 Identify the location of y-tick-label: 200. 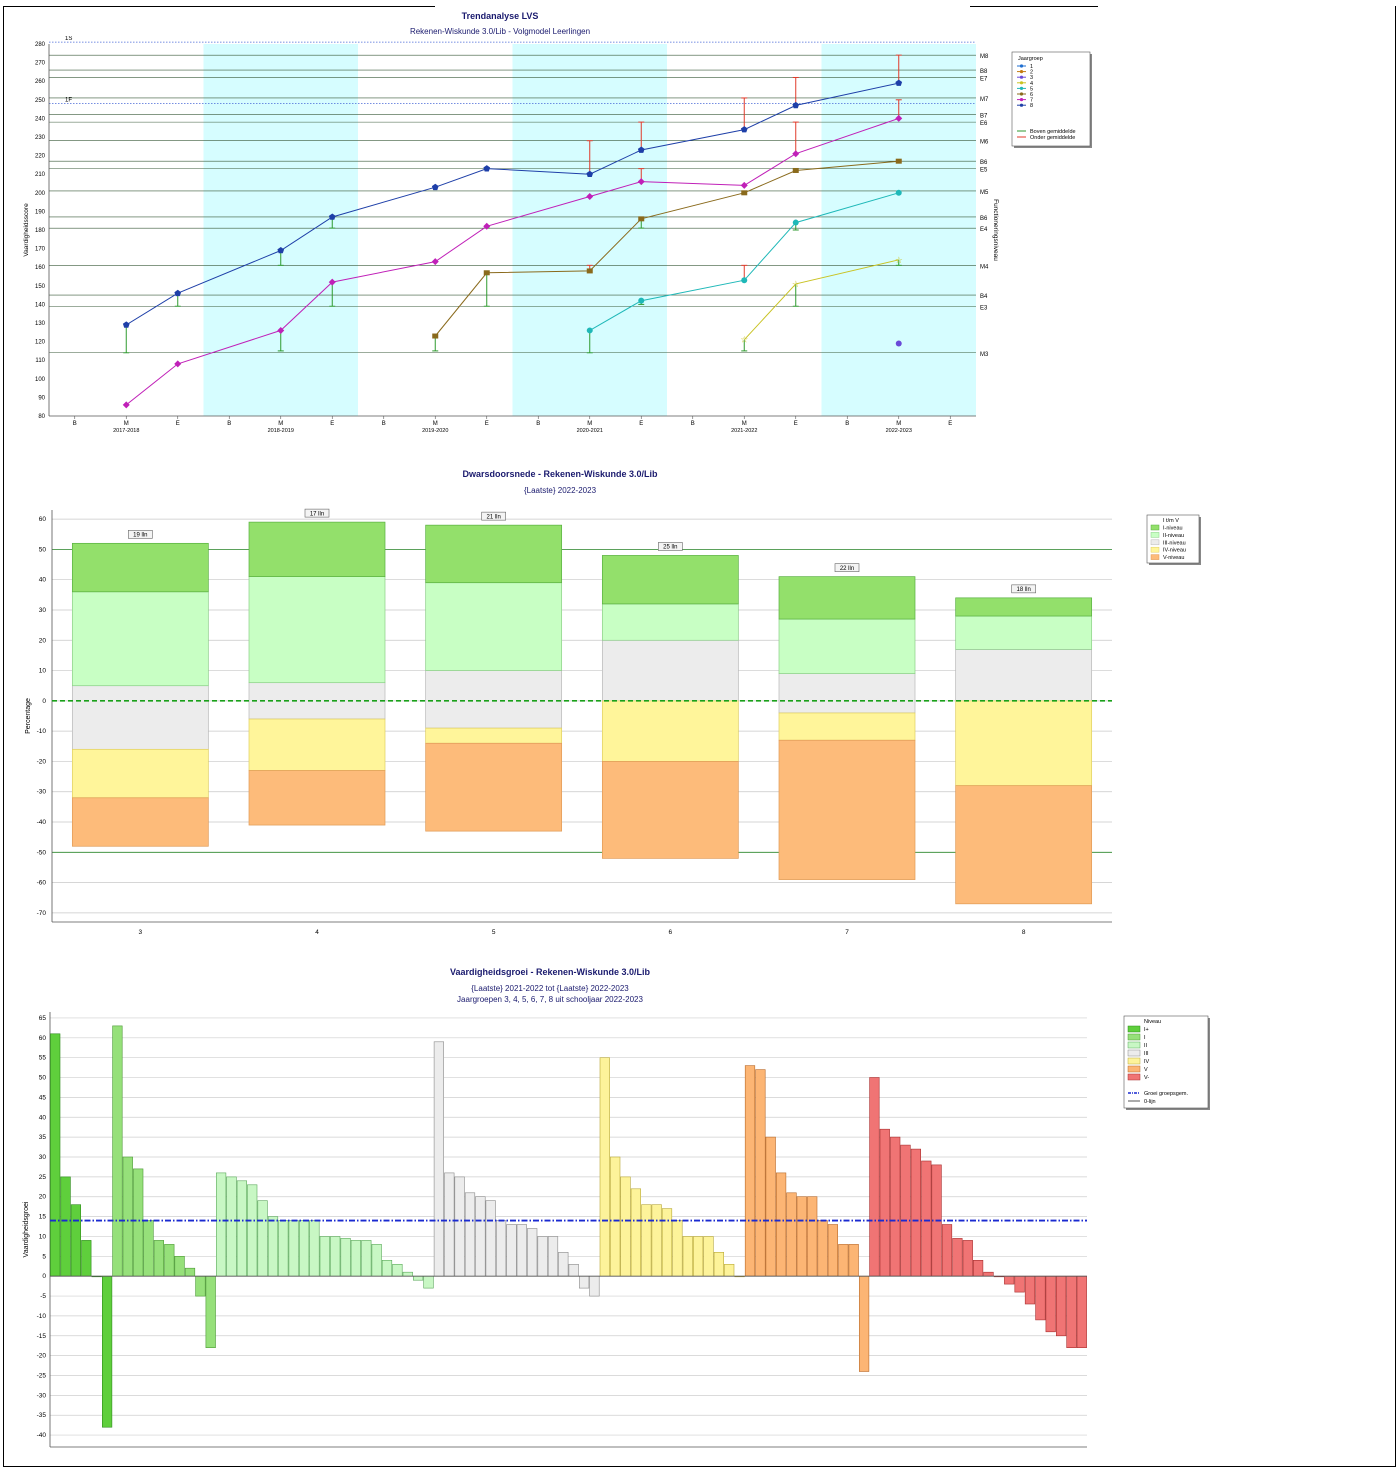
(40, 194).